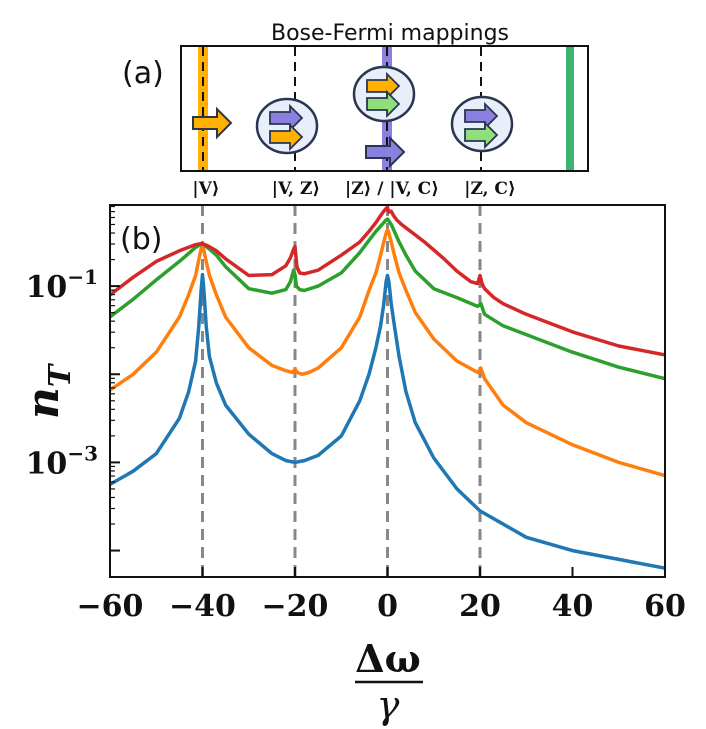 The width and height of the screenshot is (706, 729). Describe the element at coordinates (295, 606) in the screenshot. I see `x-tick-label: −20` at that location.